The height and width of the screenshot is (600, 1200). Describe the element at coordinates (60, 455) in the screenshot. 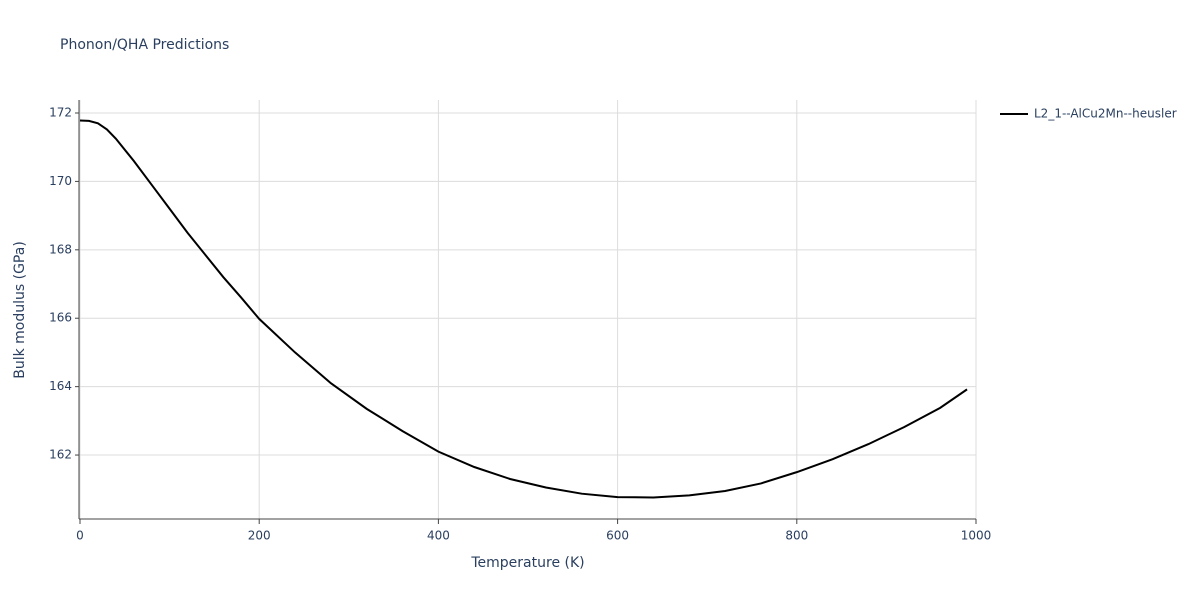

I see `y-tick-label: 162` at that location.